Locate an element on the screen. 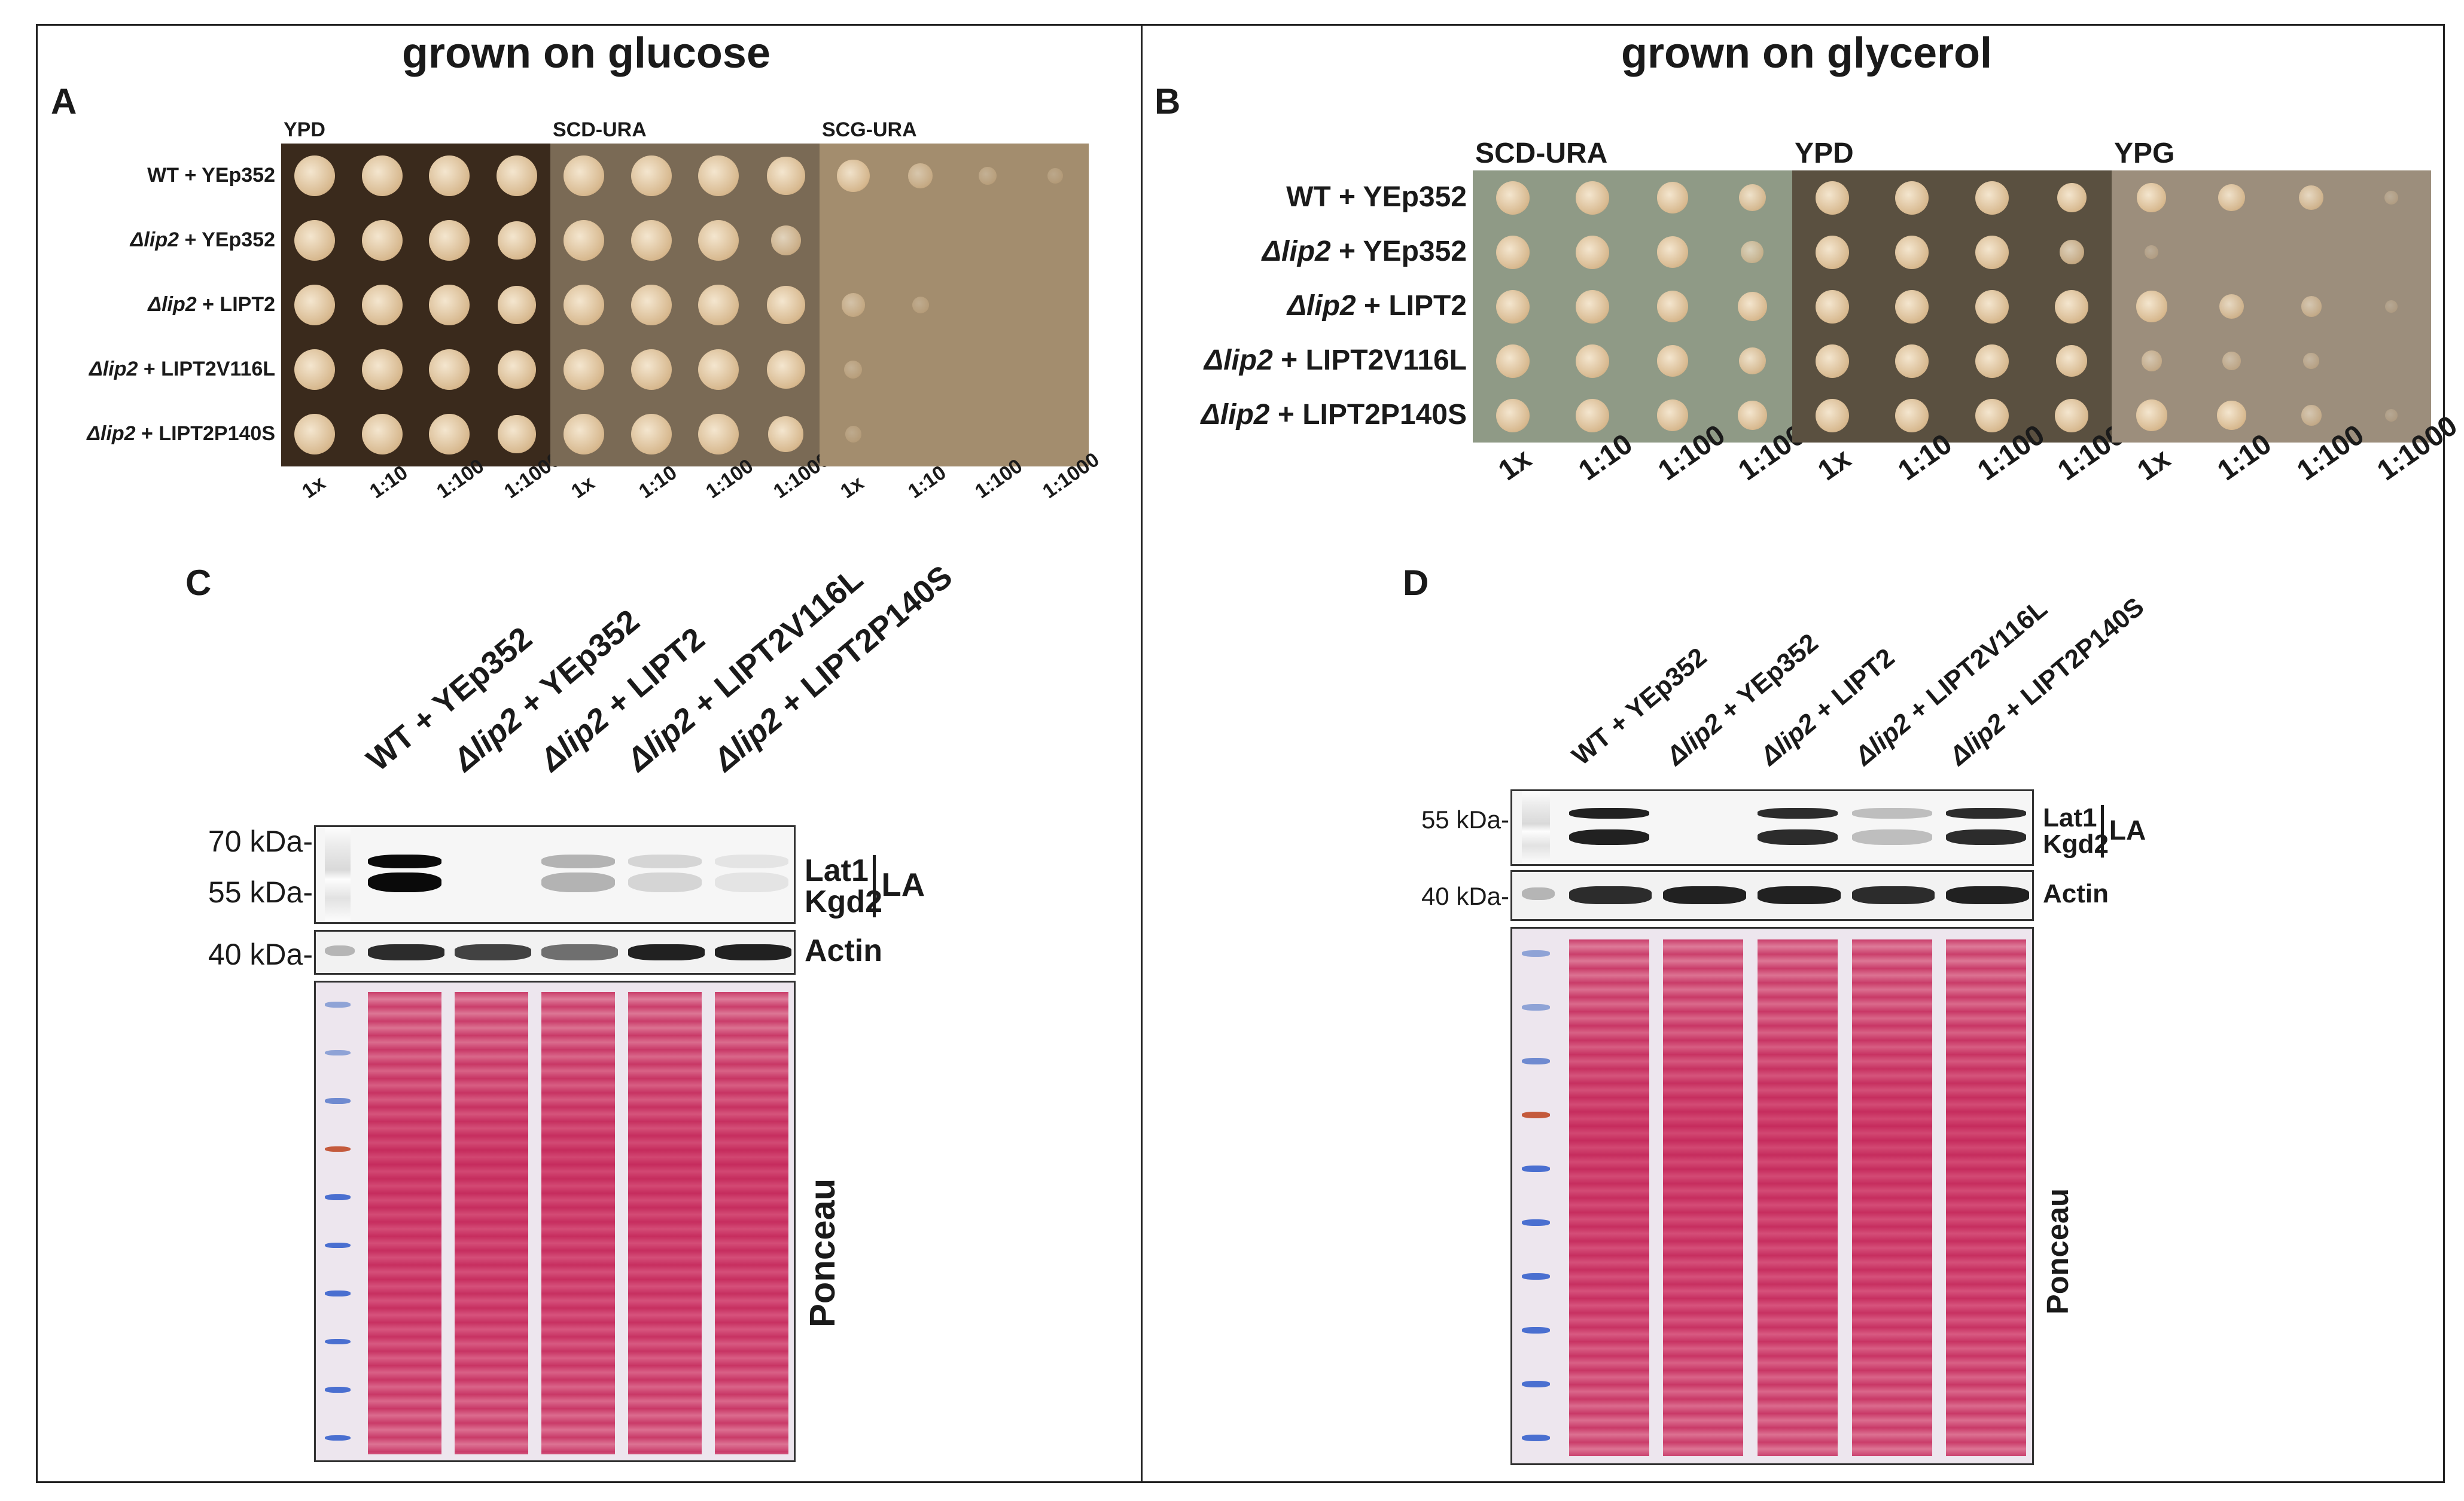 Image resolution: width=2464 pixels, height=1501 pixels. panel_a-strain-label: Δlip2 + YEp352 is located at coordinates (155, 240).